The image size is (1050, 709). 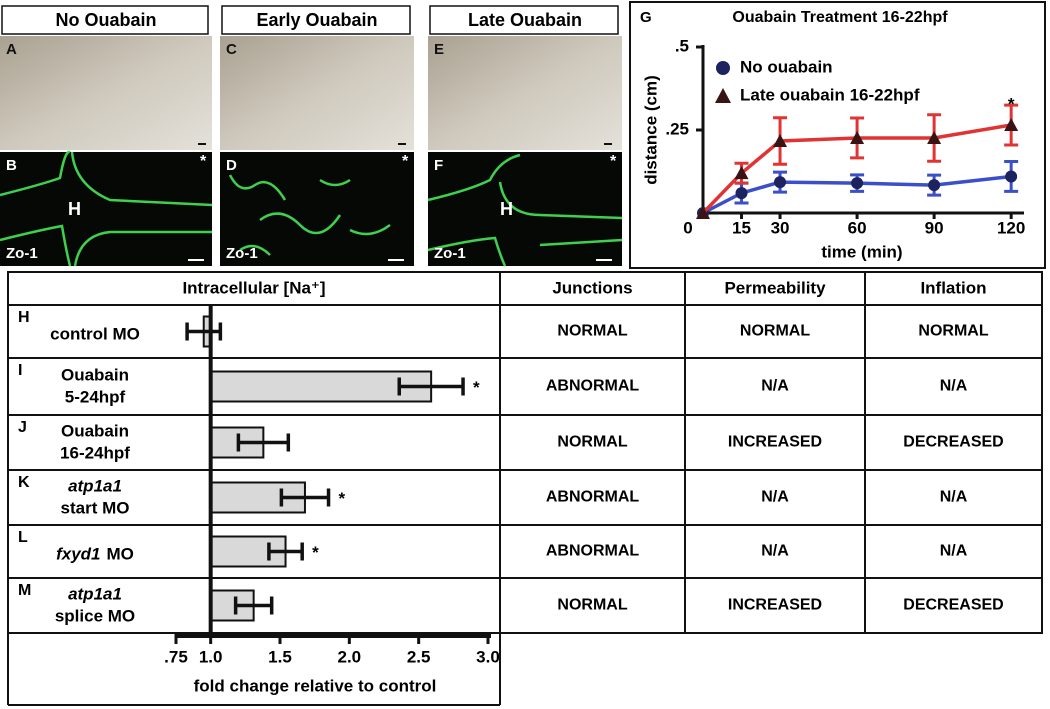 I want to click on panel-letter: A, so click(x=11, y=49).